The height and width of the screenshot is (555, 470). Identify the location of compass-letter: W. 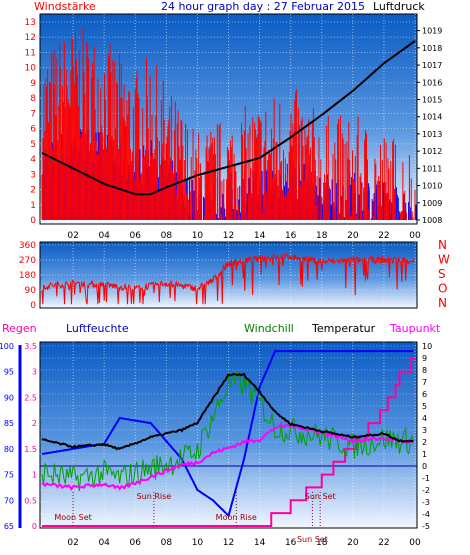
(444, 260).